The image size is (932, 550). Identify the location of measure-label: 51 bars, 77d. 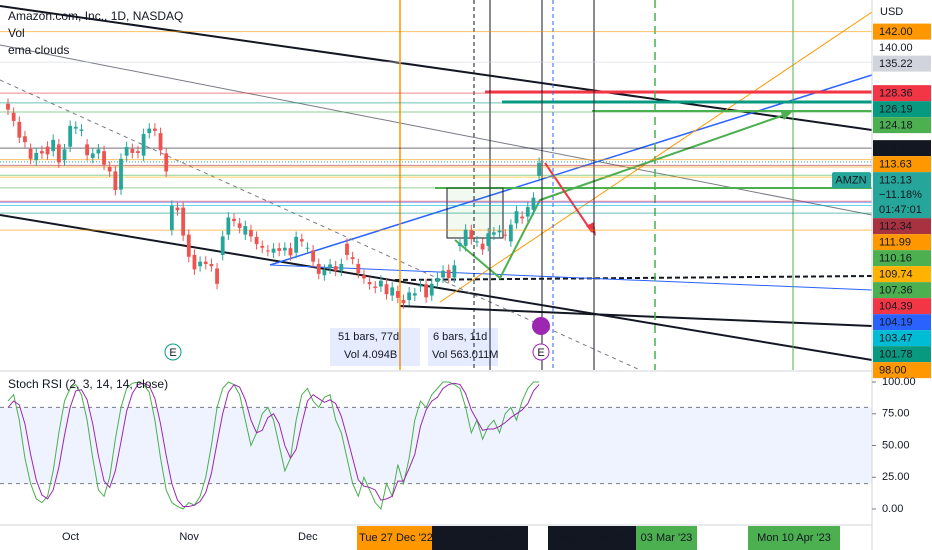
(368, 337).